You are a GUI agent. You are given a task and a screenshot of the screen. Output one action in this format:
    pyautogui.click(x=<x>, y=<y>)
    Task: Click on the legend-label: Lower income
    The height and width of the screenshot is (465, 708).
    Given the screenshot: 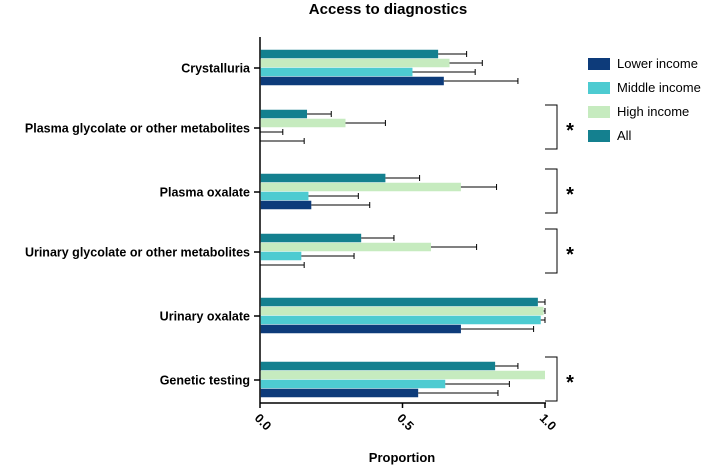 What is the action you would take?
    pyautogui.click(x=657, y=63)
    